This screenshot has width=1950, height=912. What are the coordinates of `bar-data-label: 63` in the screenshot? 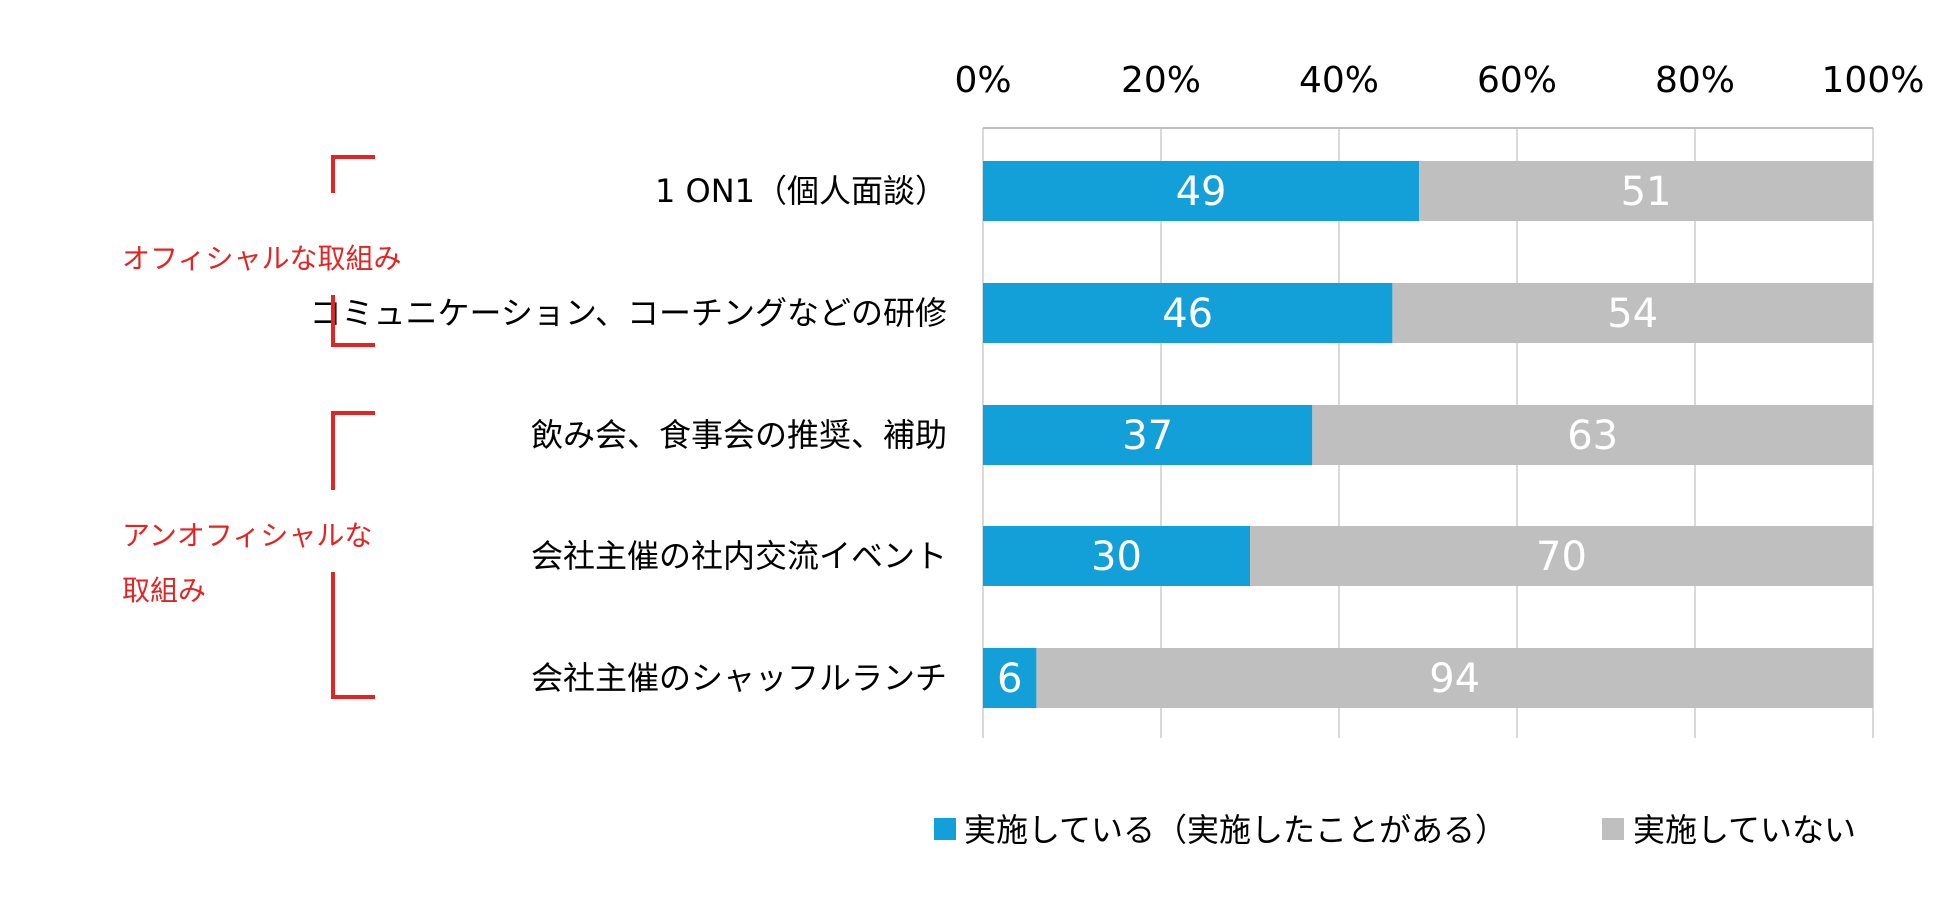 It's located at (1592, 436).